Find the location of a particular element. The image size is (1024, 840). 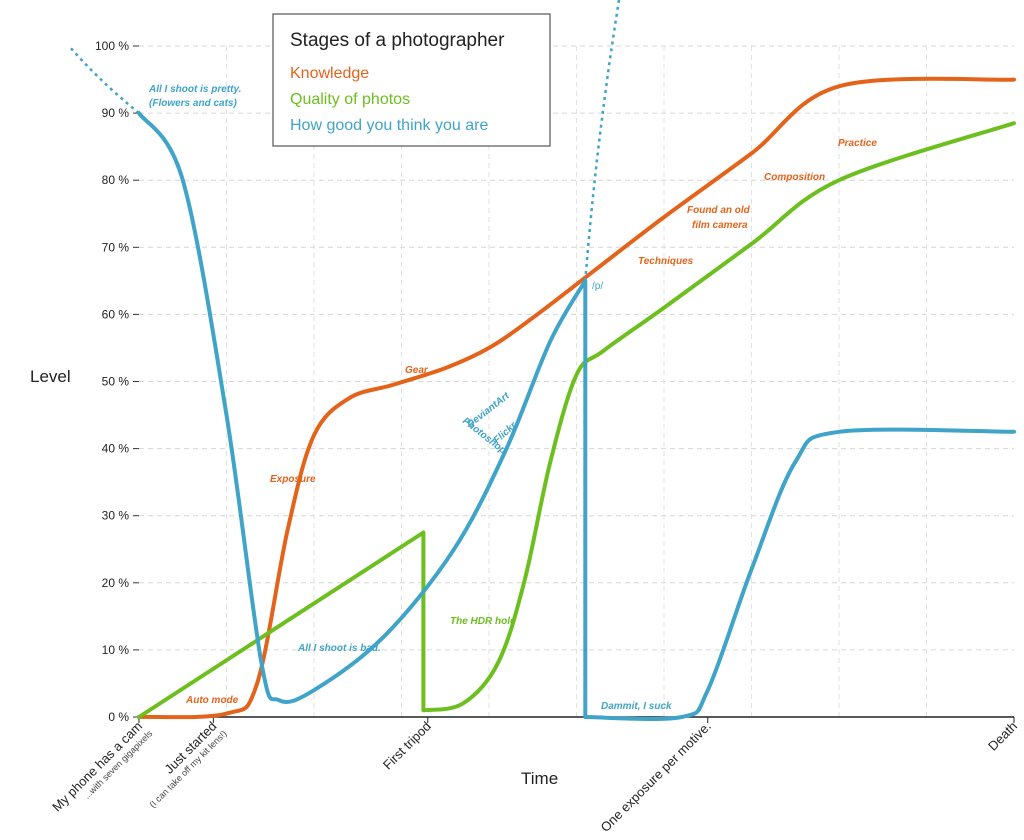

annotation-auto-mode: Auto mode is located at coordinates (212, 700).